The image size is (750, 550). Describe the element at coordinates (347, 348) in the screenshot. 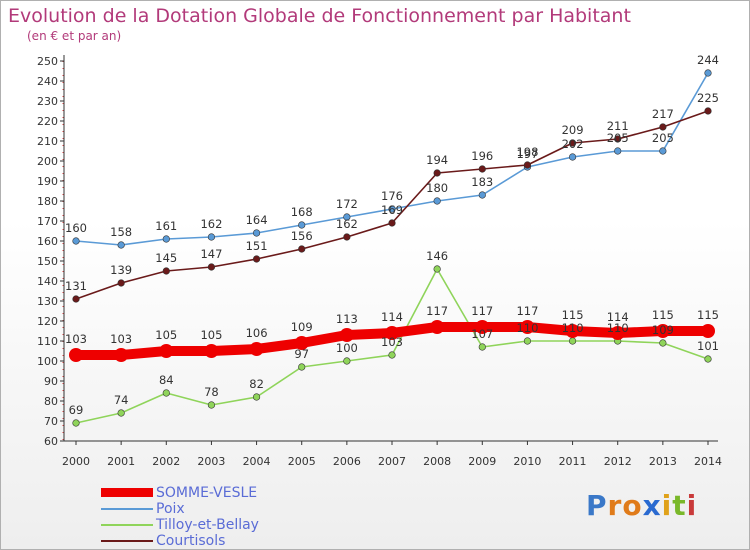

I see `data-label-tilloy-et-bellay: 100` at that location.